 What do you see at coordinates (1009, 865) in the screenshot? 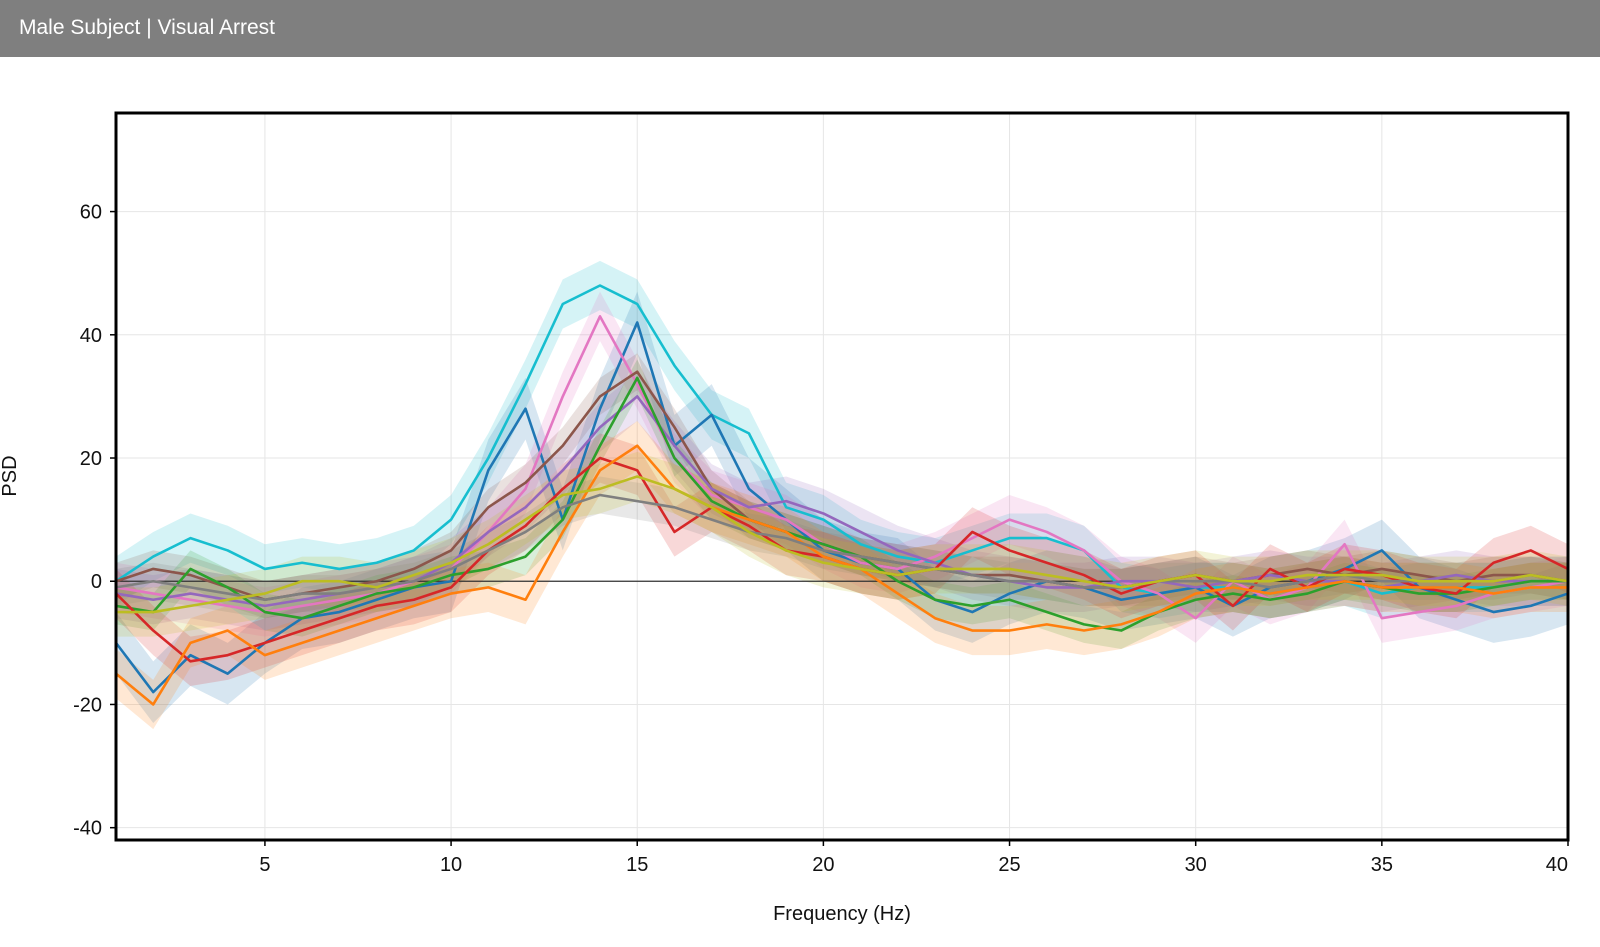
I see `x-tick-label: 25` at bounding box center [1009, 865].